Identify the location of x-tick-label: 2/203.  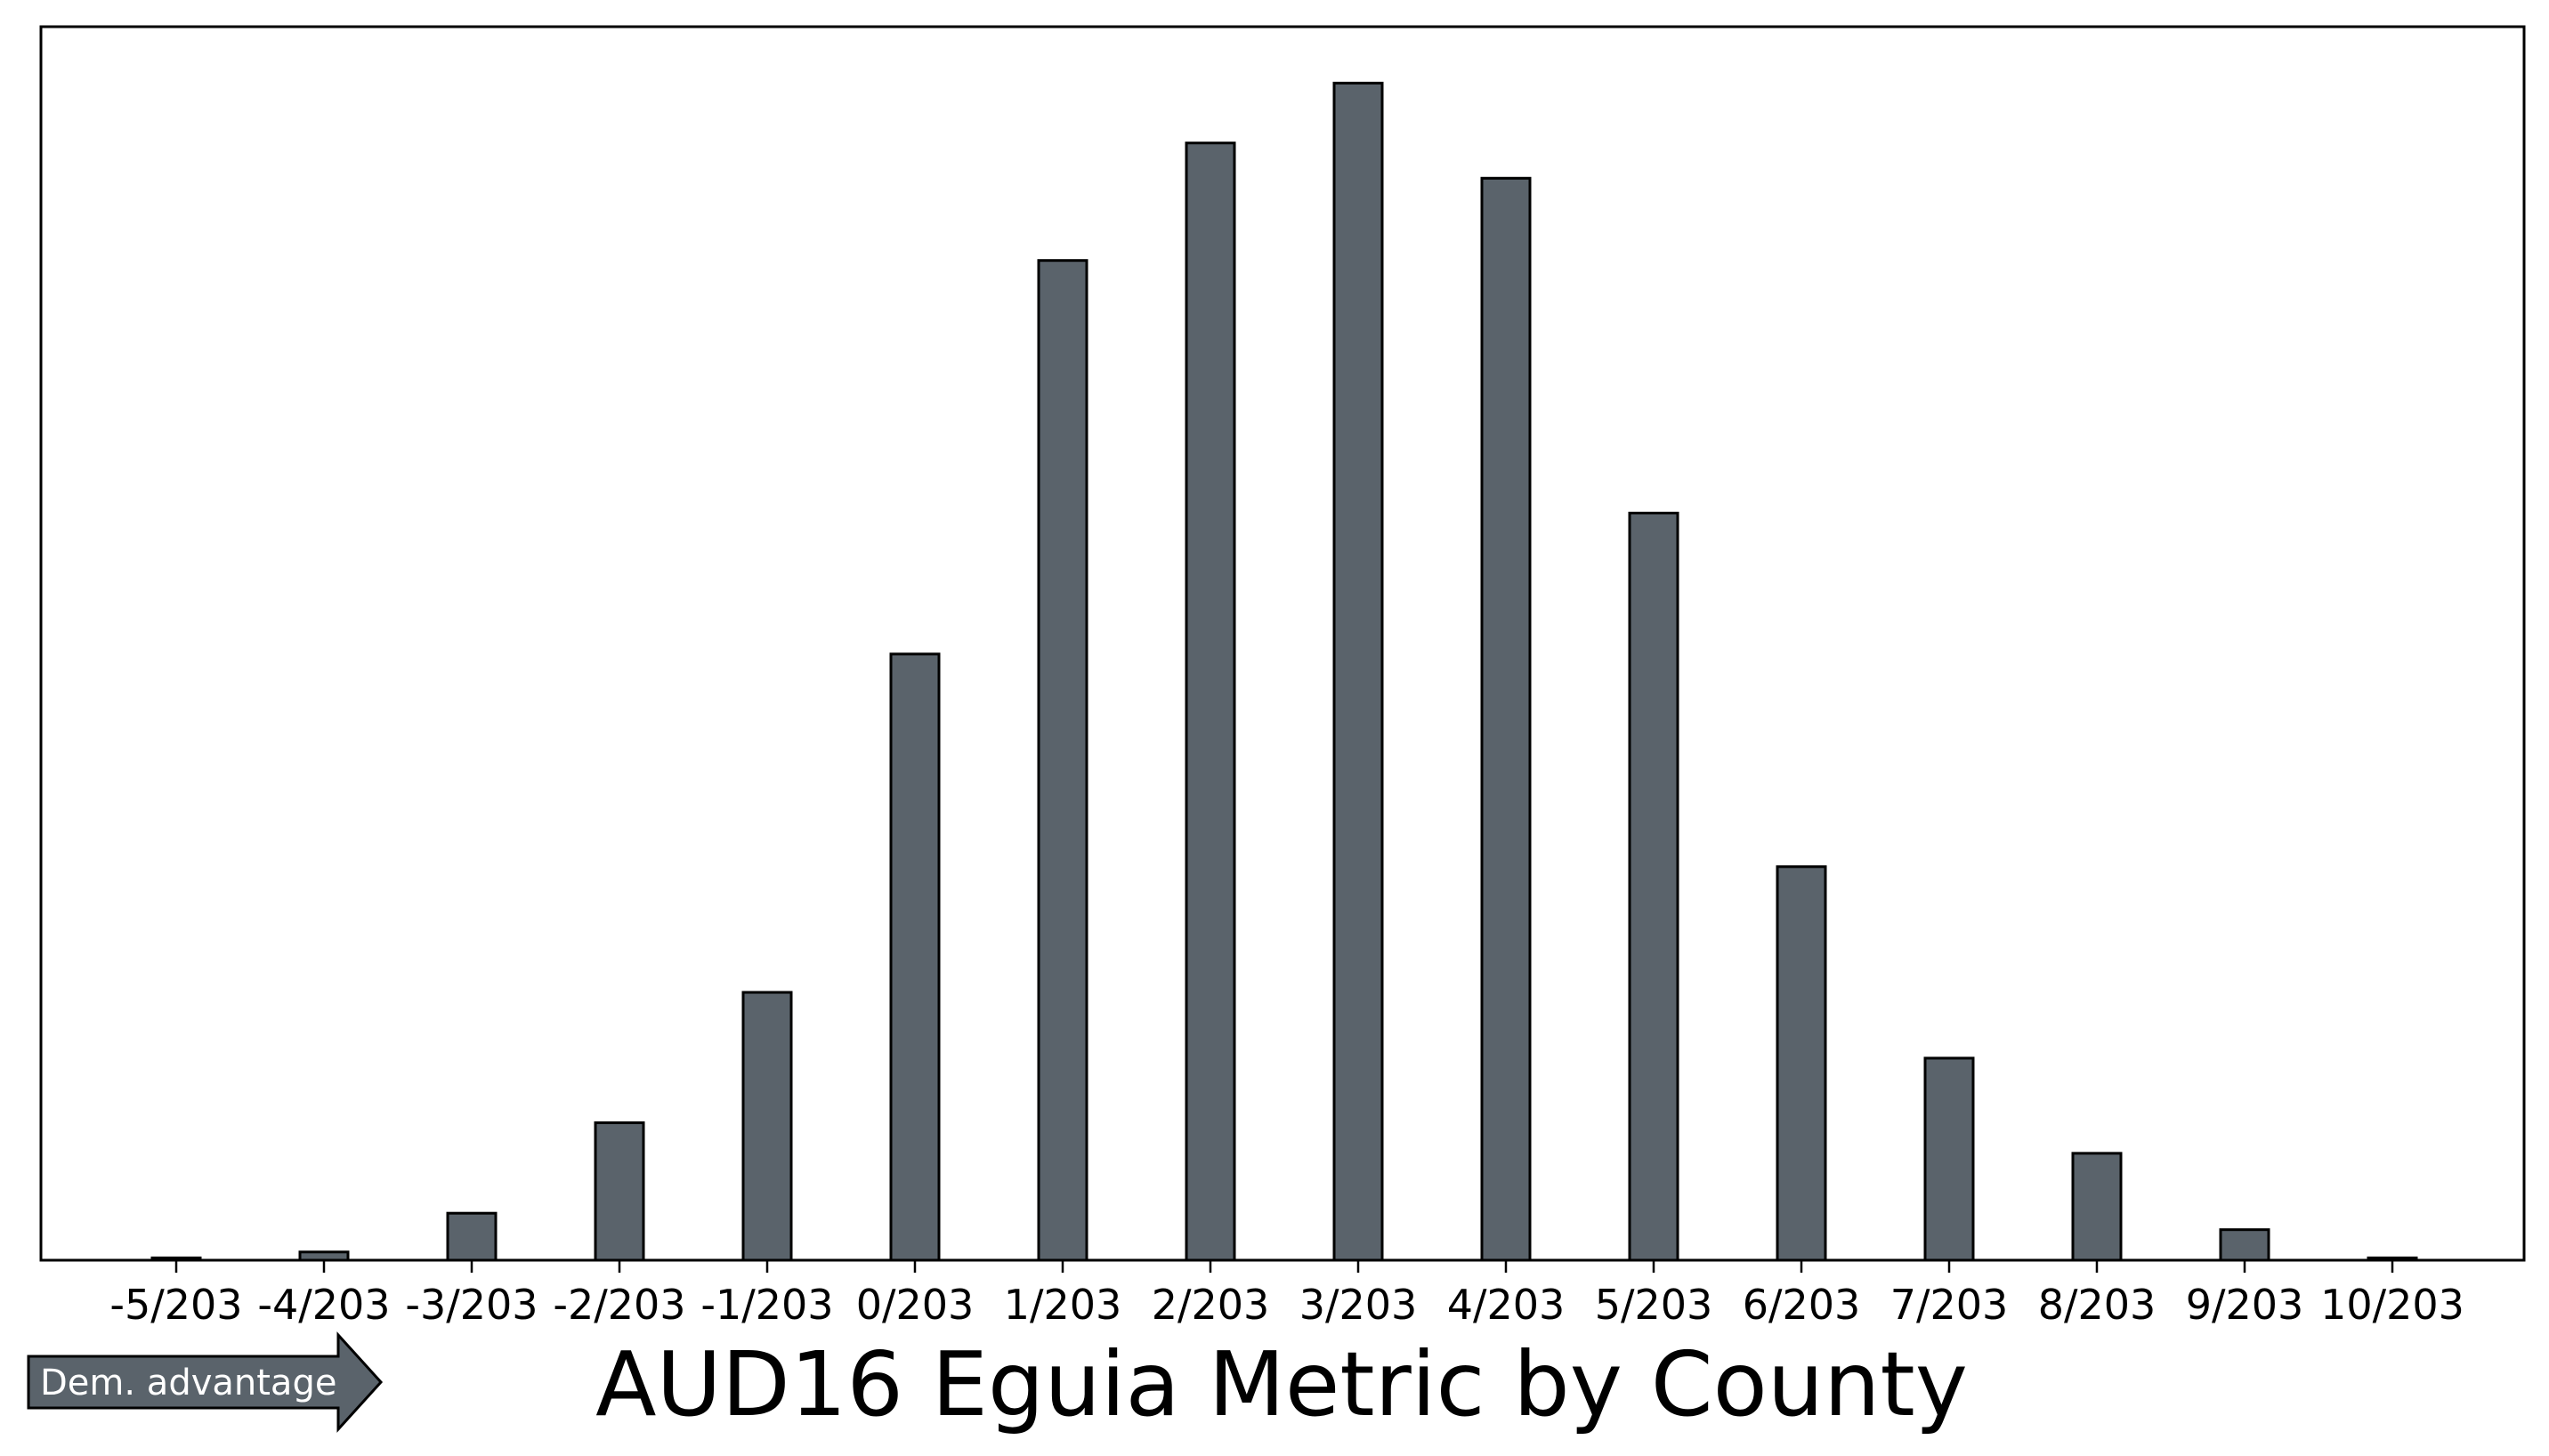
(1211, 1305).